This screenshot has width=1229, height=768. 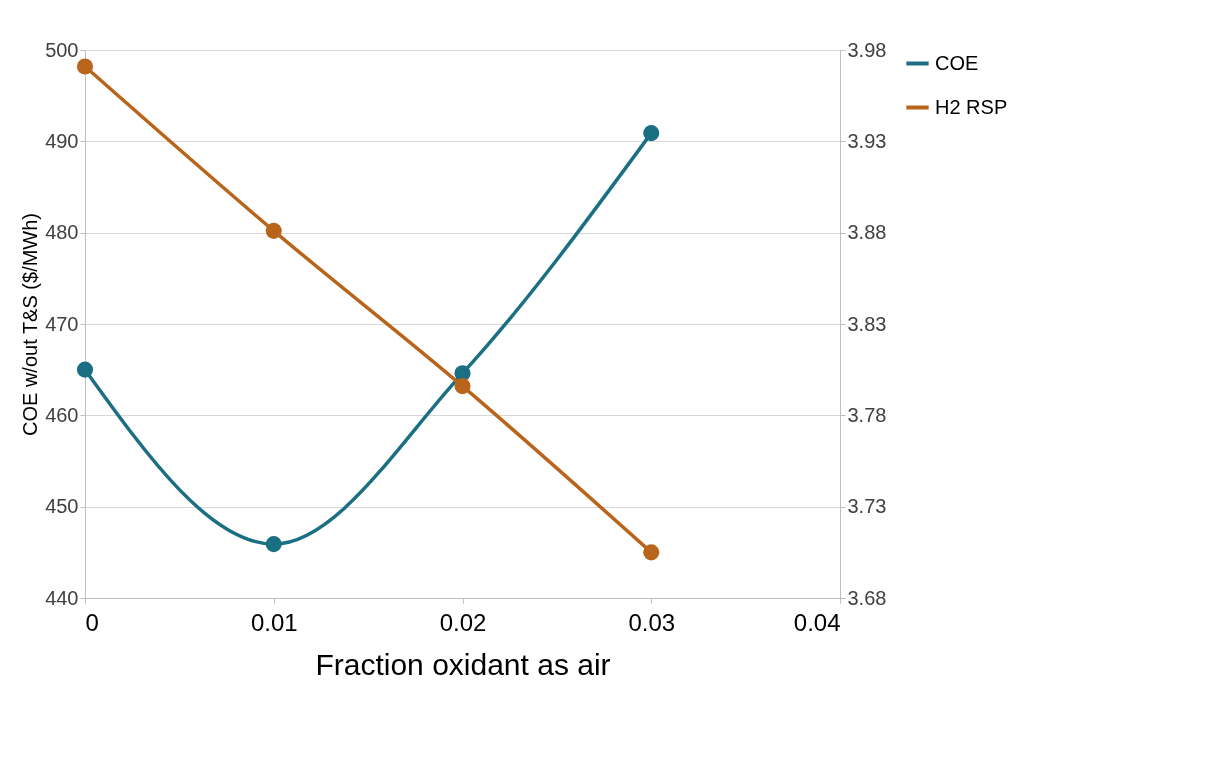 What do you see at coordinates (867, 49) in the screenshot?
I see `y2-tick-label: 3.98` at bounding box center [867, 49].